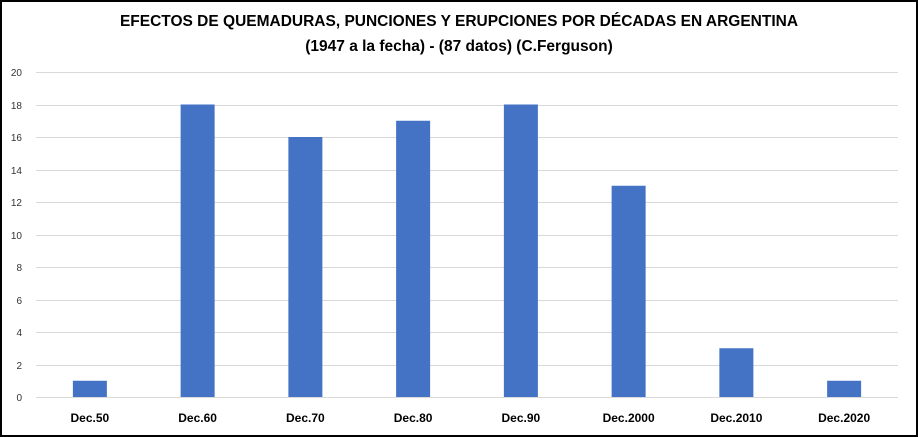 The image size is (918, 437). What do you see at coordinates (736, 418) in the screenshot?
I see `x-category-label: Dec.2010` at bounding box center [736, 418].